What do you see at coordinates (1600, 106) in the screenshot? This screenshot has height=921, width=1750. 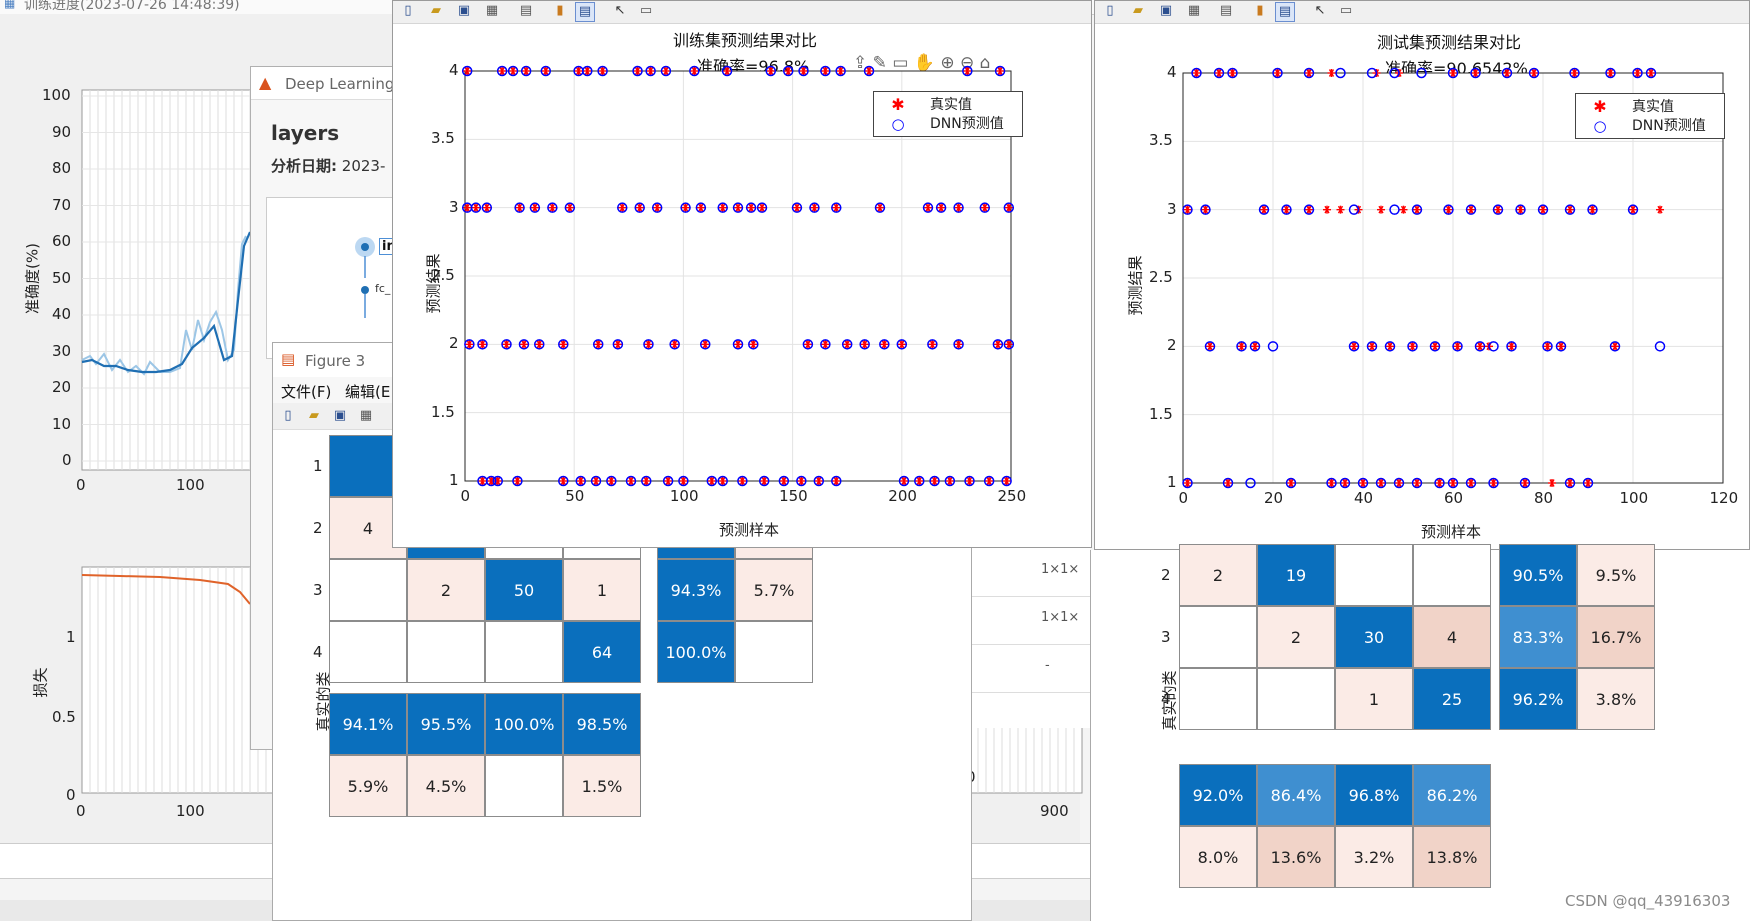 I see `asterisk-marker-icon: ✱` at bounding box center [1600, 106].